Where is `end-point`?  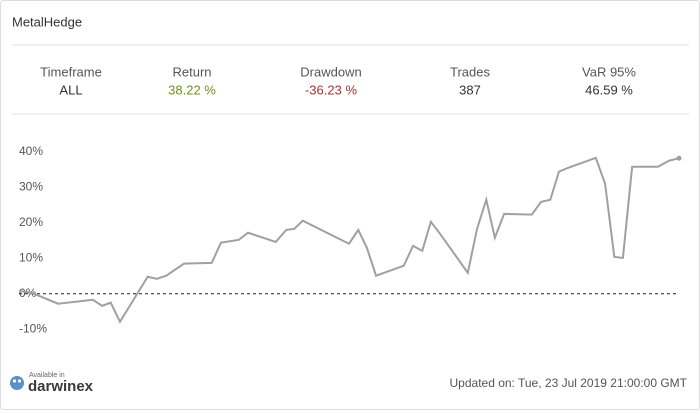
end-point is located at coordinates (679, 158).